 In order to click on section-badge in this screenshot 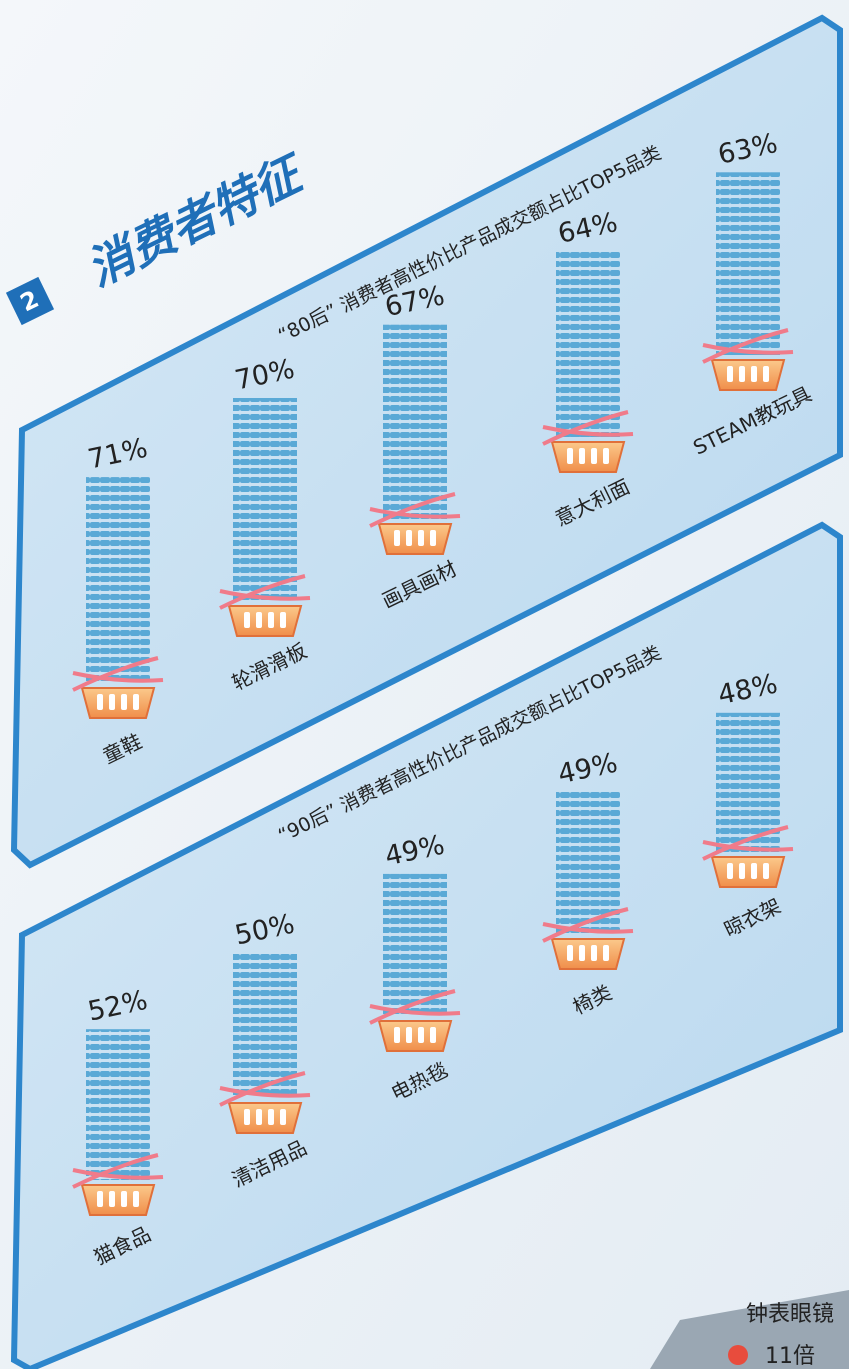, I will do `click(30, 301)`.